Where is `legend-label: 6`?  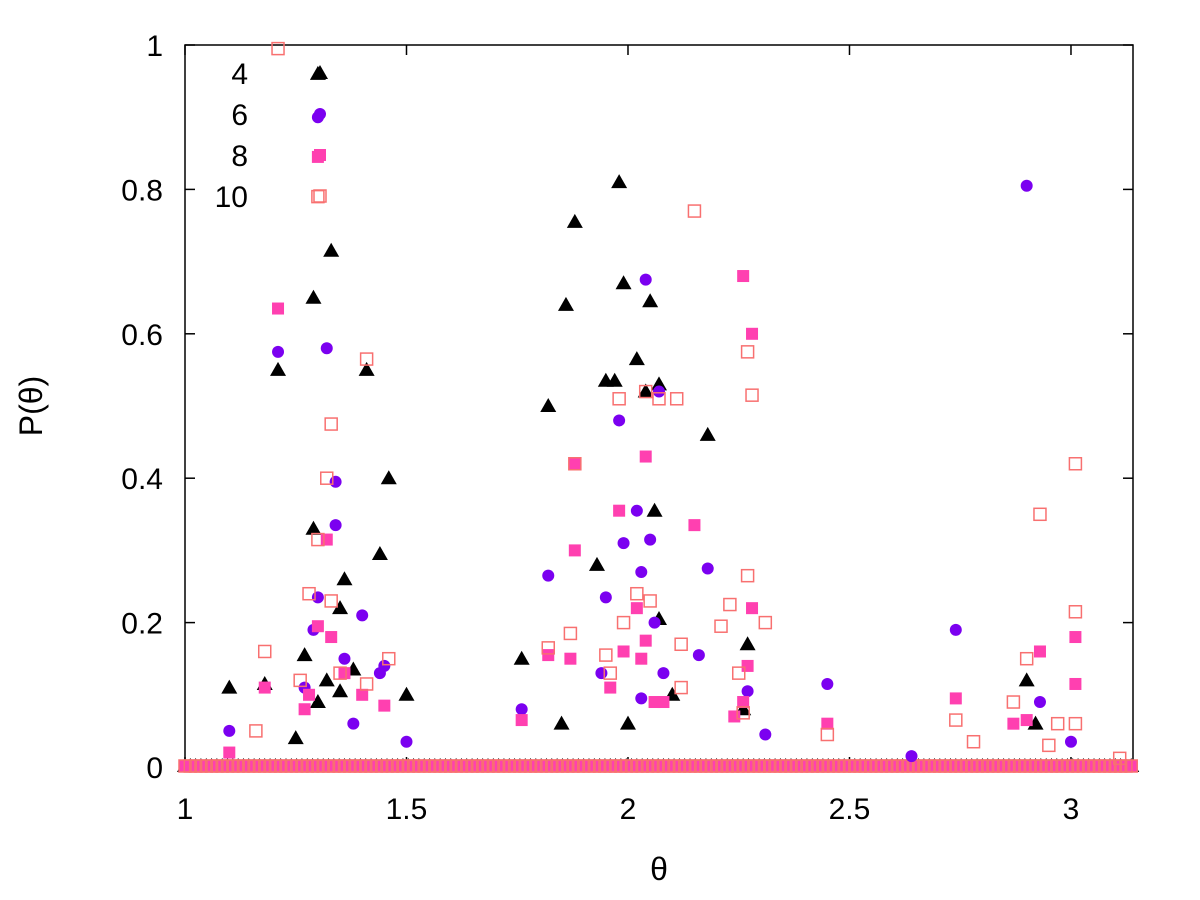 legend-label: 6 is located at coordinates (239, 115).